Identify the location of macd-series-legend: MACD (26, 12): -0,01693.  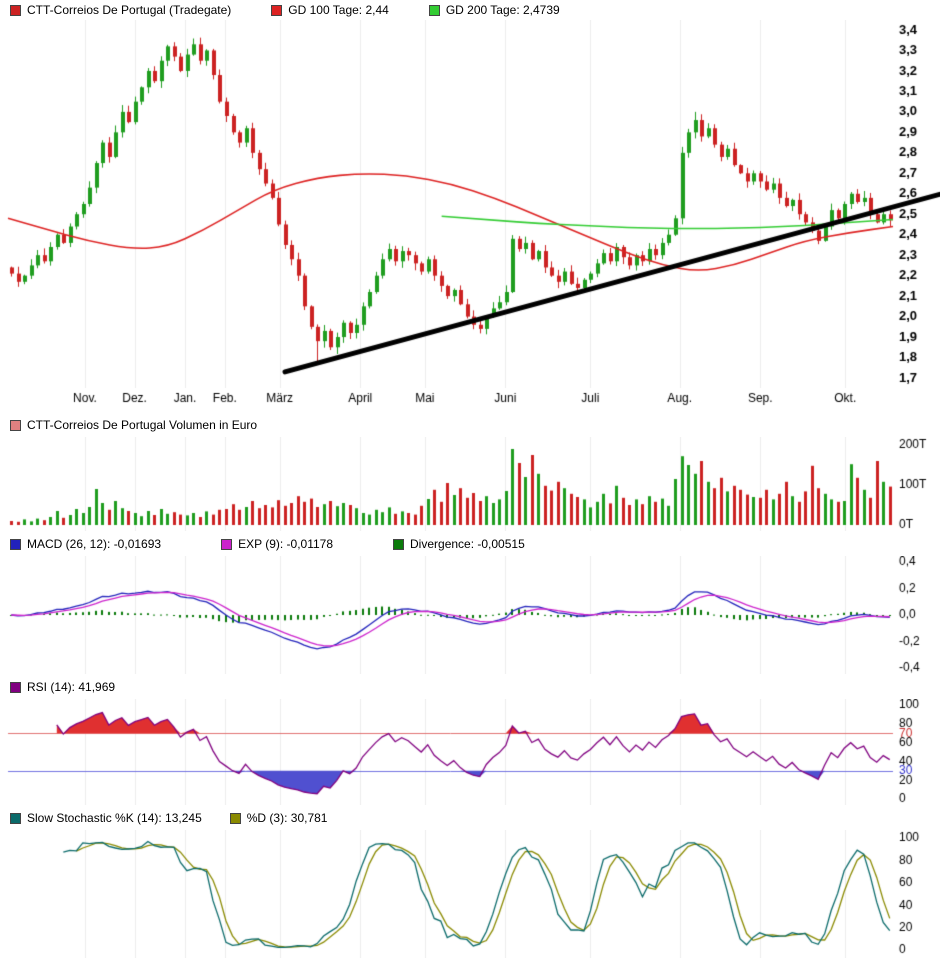
(85, 544).